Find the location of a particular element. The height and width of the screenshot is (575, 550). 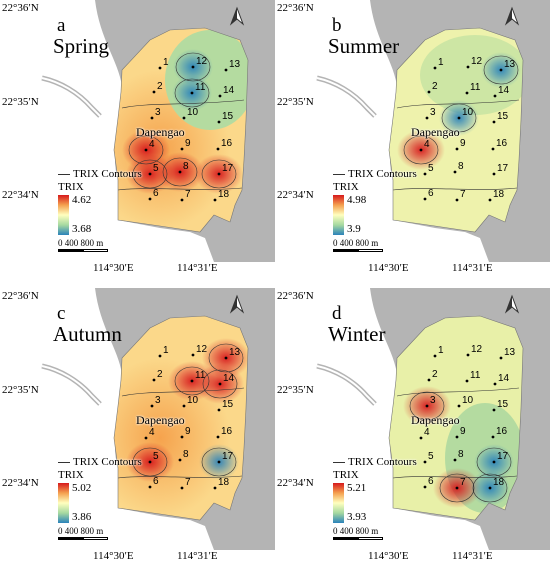

lon-label-left: 114°30′E is located at coordinates (113, 268).